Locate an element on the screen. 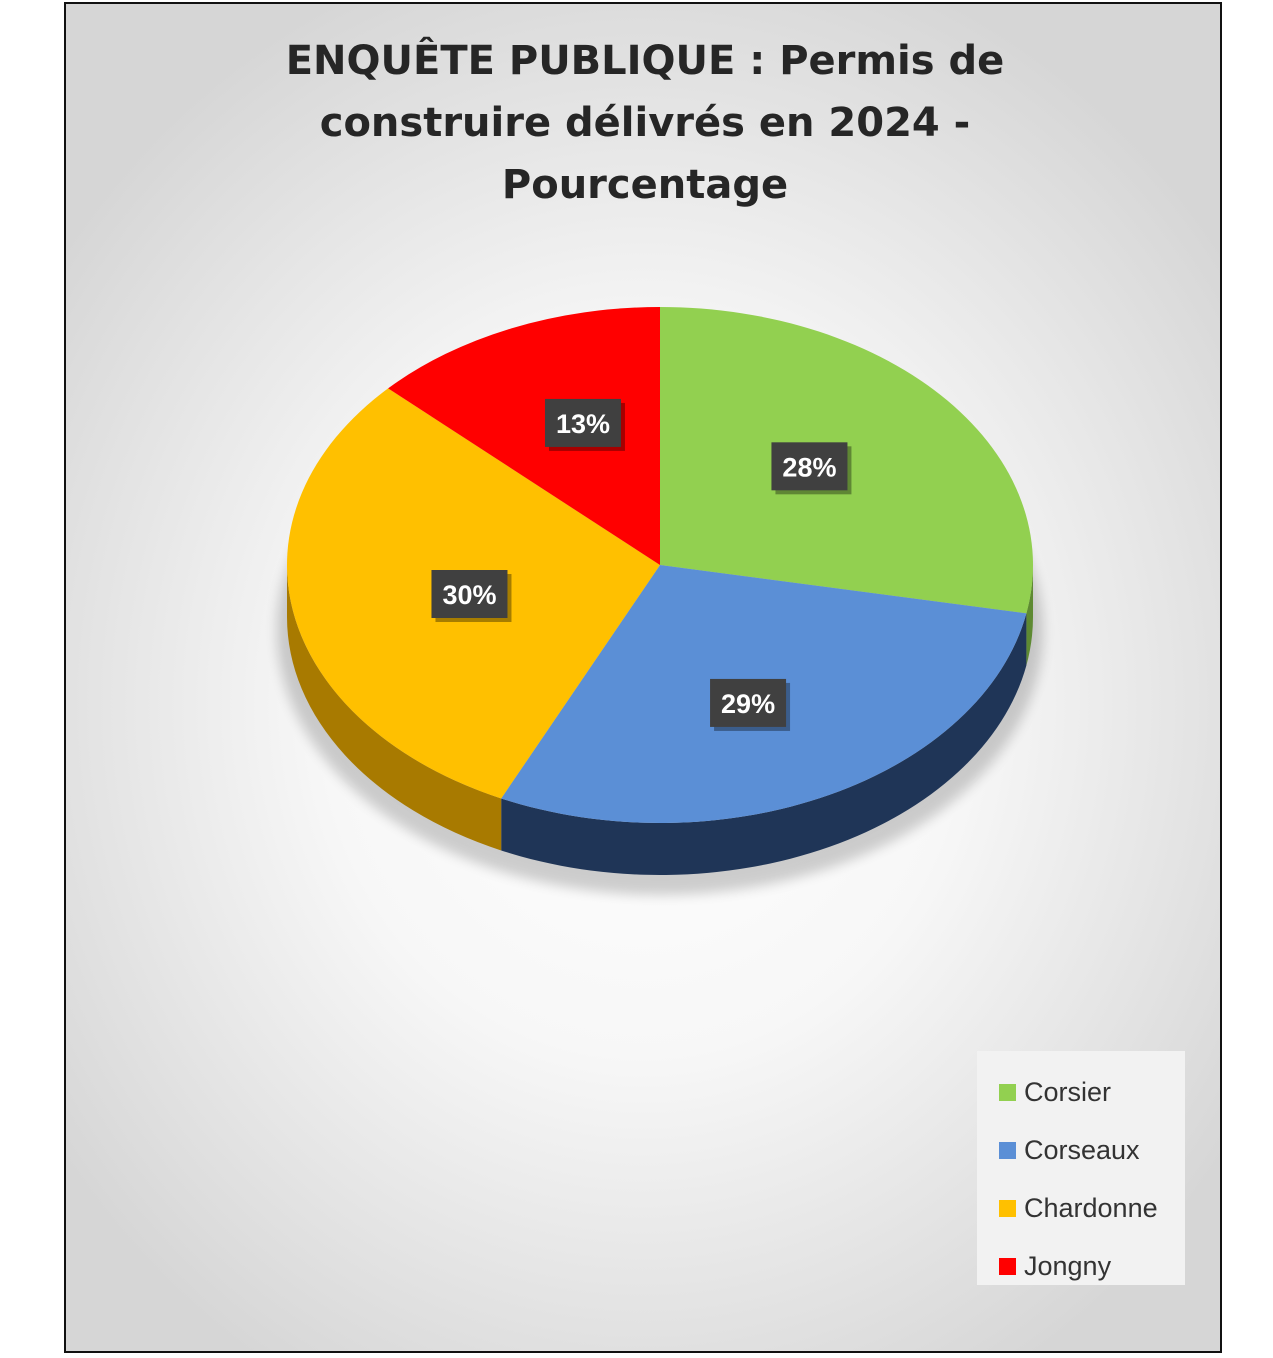  data-label-jongny: 13% is located at coordinates (584, 424).